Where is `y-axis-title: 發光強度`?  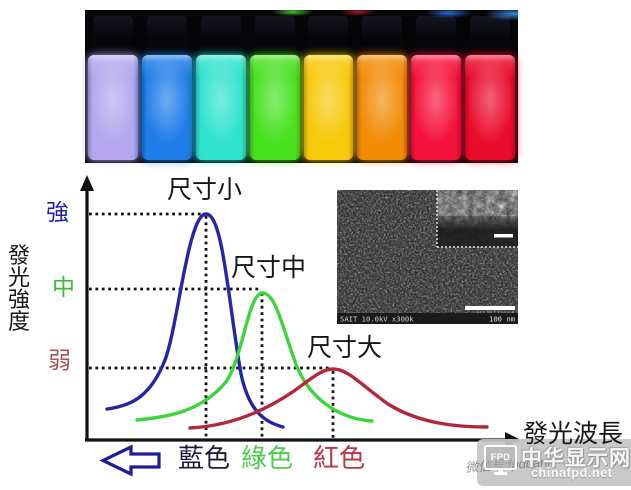
y-axis-title: 發光強度 is located at coordinates (18, 288).